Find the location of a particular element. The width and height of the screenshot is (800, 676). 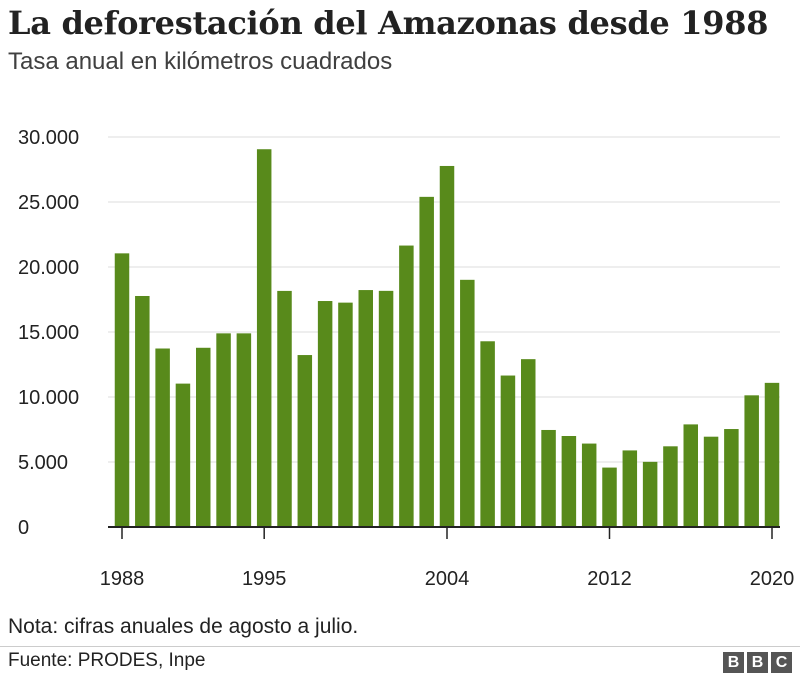

y-axis-ticks: 0 5.000 10.000 15.000 20.000 25.000 30.000 is located at coordinates (48, 333).